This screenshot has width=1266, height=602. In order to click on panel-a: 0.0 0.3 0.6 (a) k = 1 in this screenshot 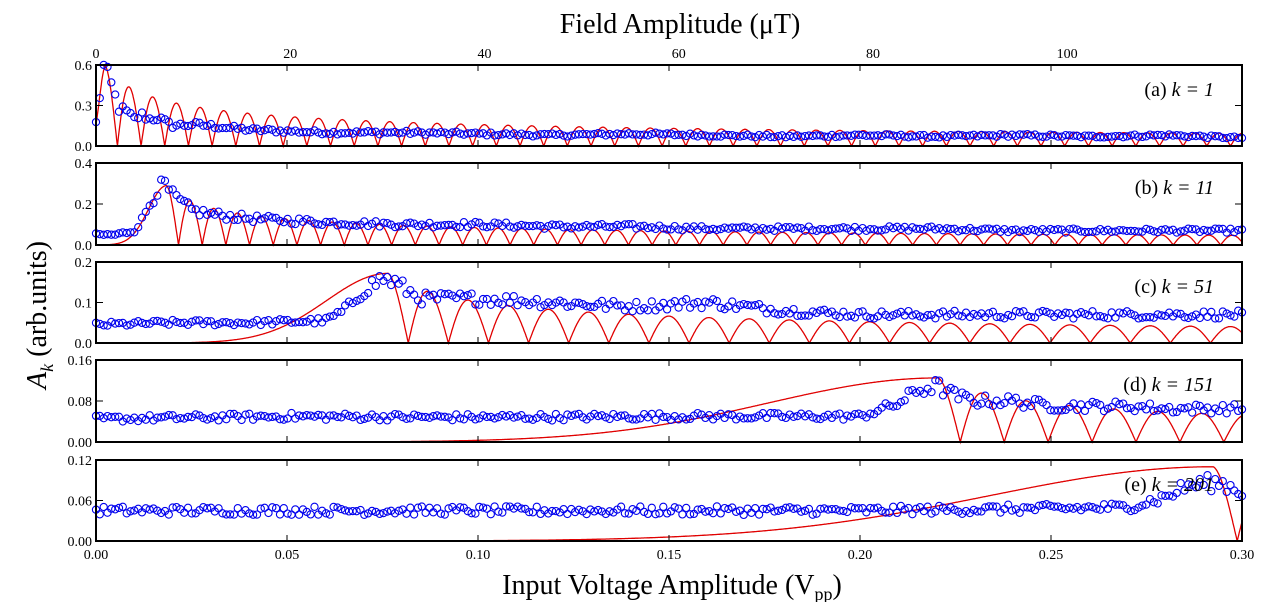, I will do `click(661, 107)`.